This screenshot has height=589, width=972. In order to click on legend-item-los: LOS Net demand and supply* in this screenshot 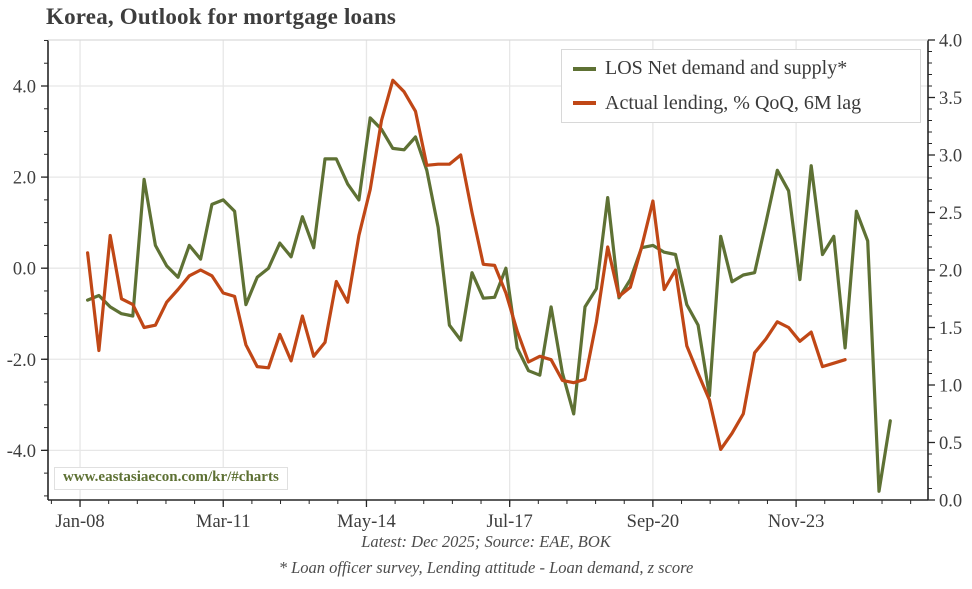, I will do `click(746, 69)`.